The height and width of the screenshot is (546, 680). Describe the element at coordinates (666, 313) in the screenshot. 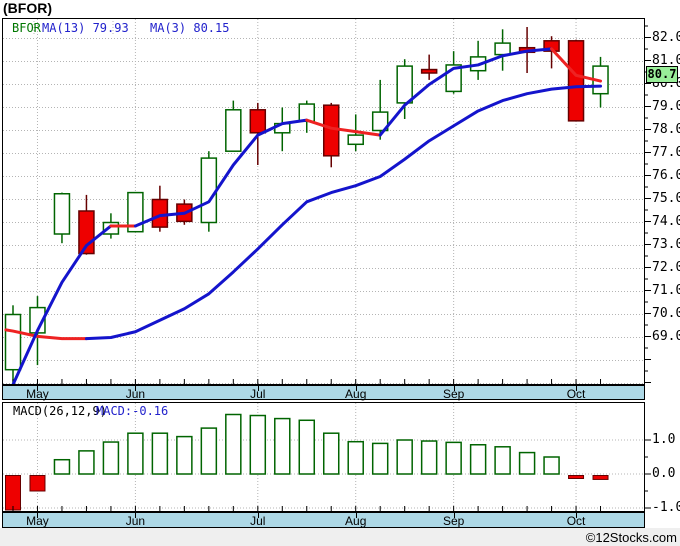

I see `y-axis-label: 70.0` at that location.